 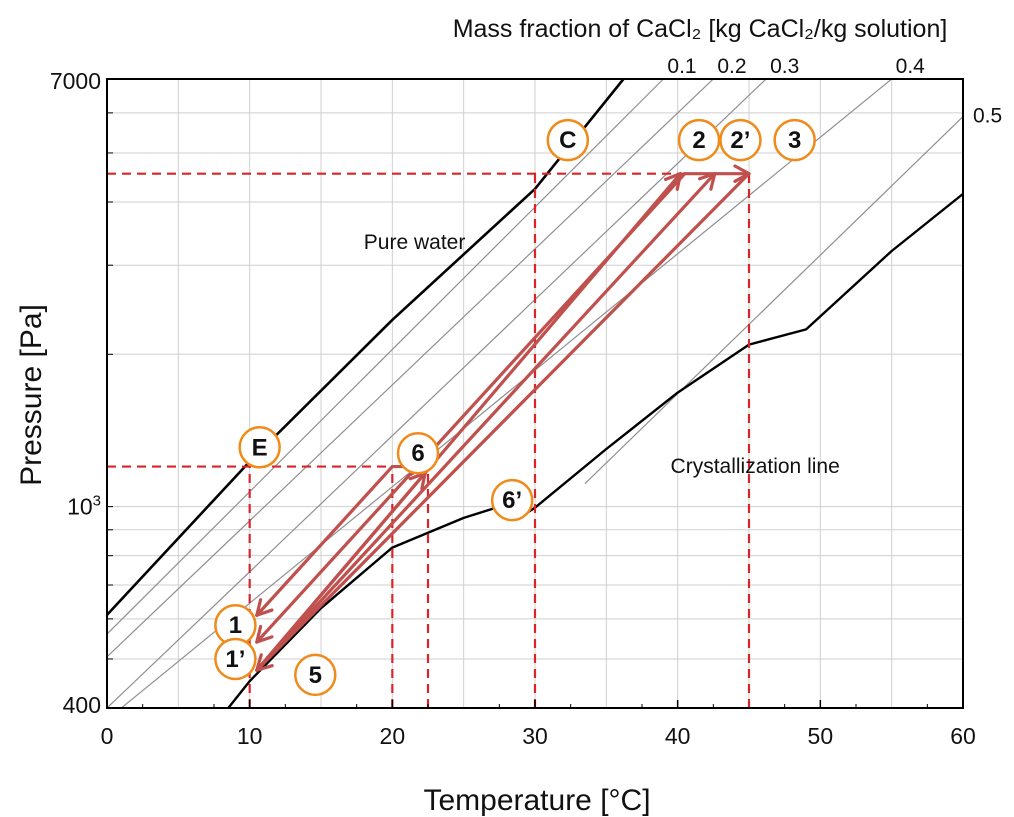 What do you see at coordinates (731, 66) in the screenshot?
I see `isoline-label: 0.2` at bounding box center [731, 66].